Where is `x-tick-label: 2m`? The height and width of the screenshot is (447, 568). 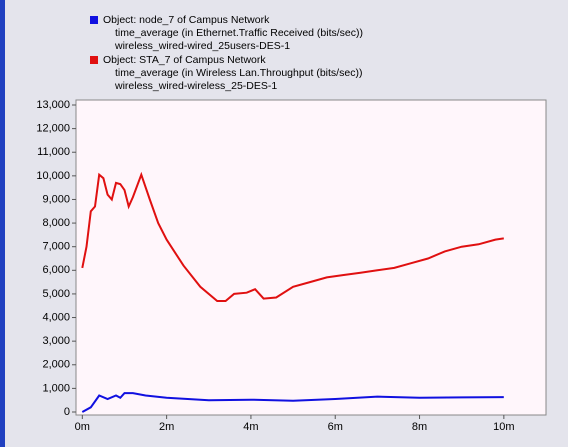 x-tick-label: 2m is located at coordinates (166, 427).